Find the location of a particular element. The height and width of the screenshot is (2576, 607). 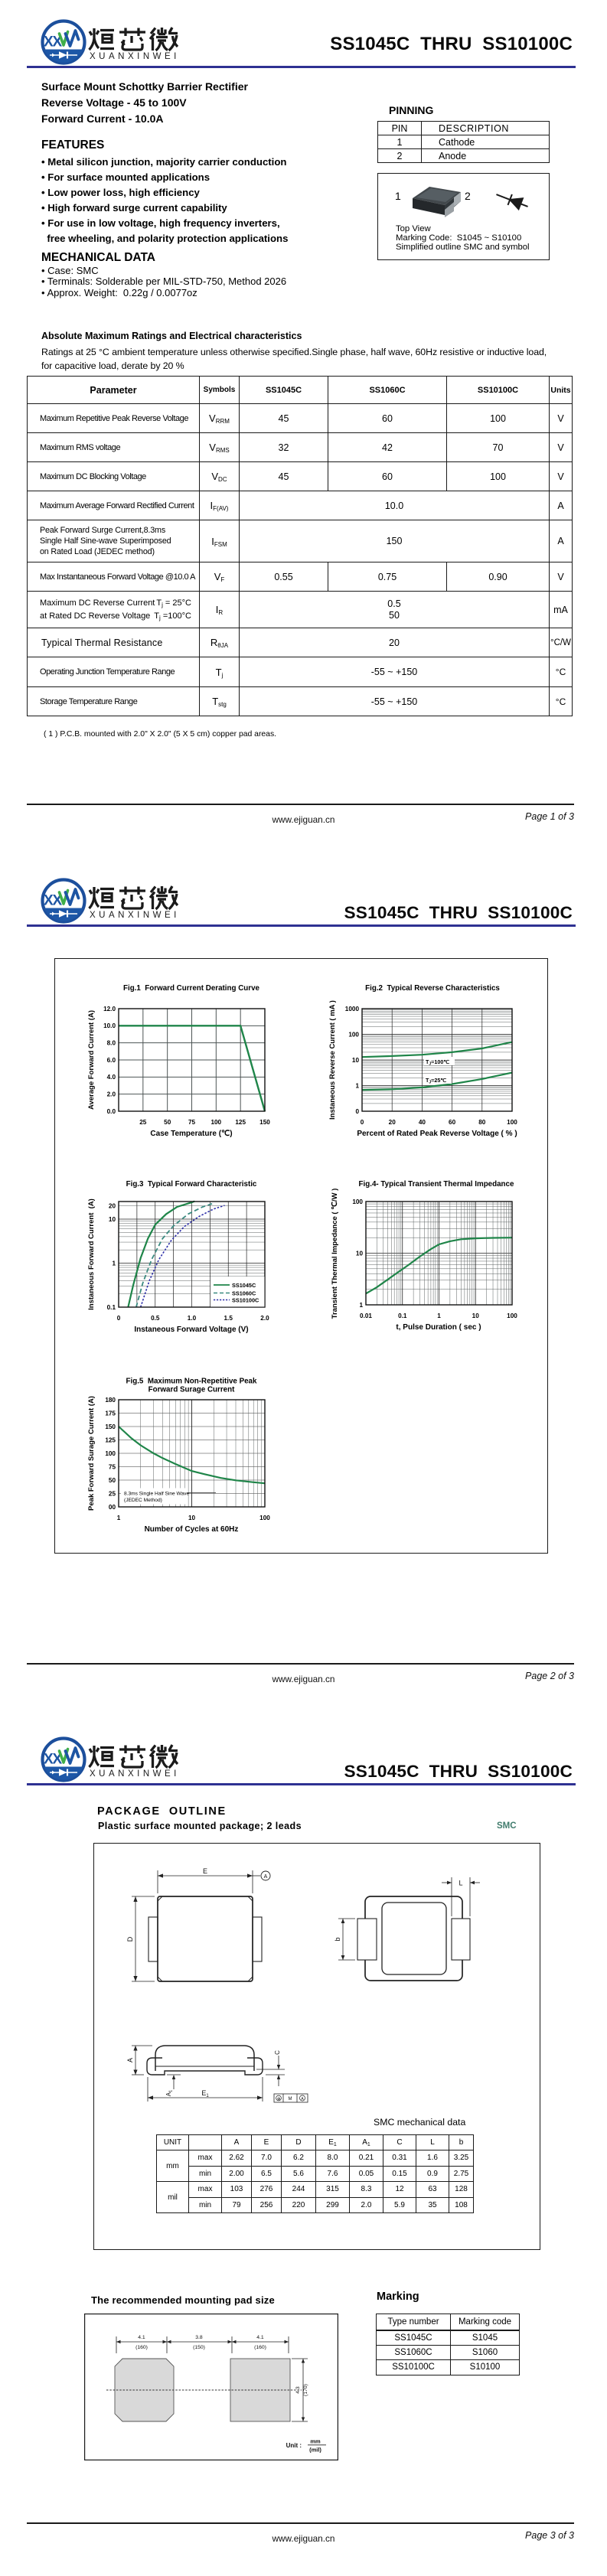

svg-text: SS1060C is located at coordinates (244, 1294).